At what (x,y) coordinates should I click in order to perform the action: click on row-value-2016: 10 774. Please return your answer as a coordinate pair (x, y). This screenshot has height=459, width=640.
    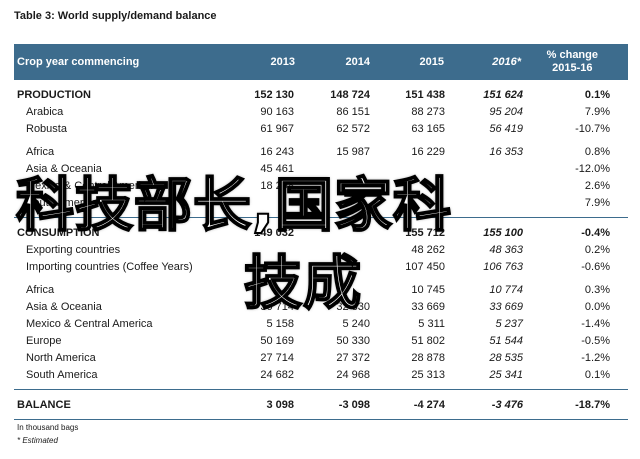
    Looking at the image, I should click on (506, 289).